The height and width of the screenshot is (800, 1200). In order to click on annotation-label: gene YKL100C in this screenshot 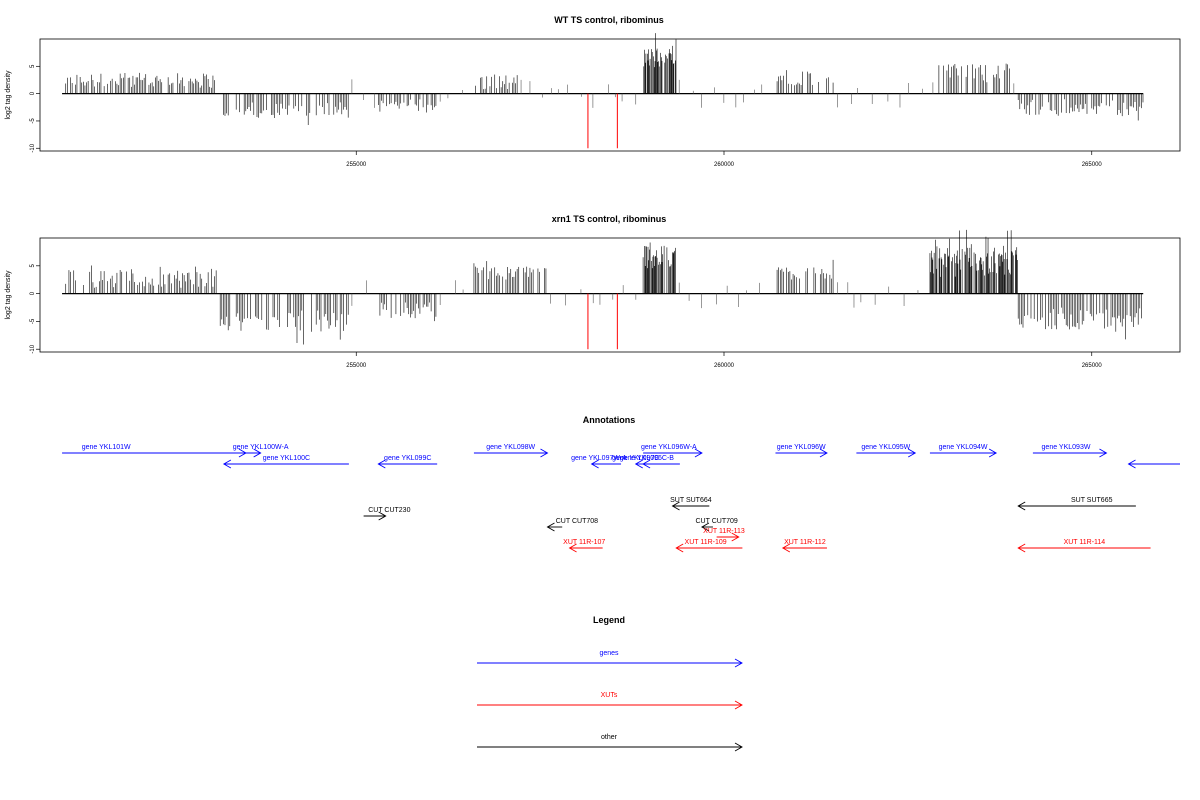, I will do `click(286, 458)`.